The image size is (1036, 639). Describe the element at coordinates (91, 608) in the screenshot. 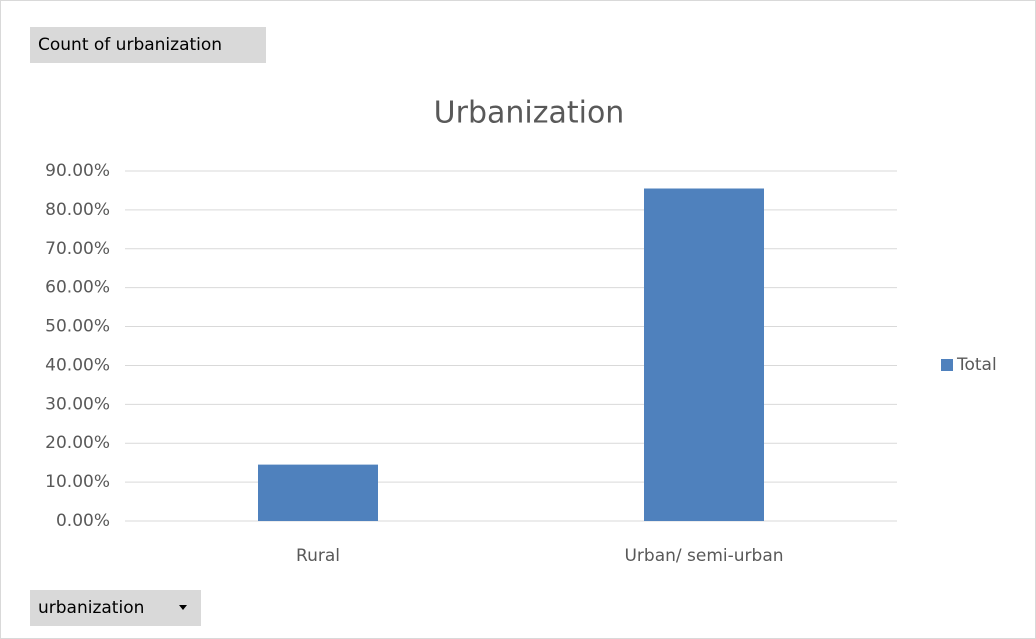

I see `axis-field-button-label: urbanization` at that location.